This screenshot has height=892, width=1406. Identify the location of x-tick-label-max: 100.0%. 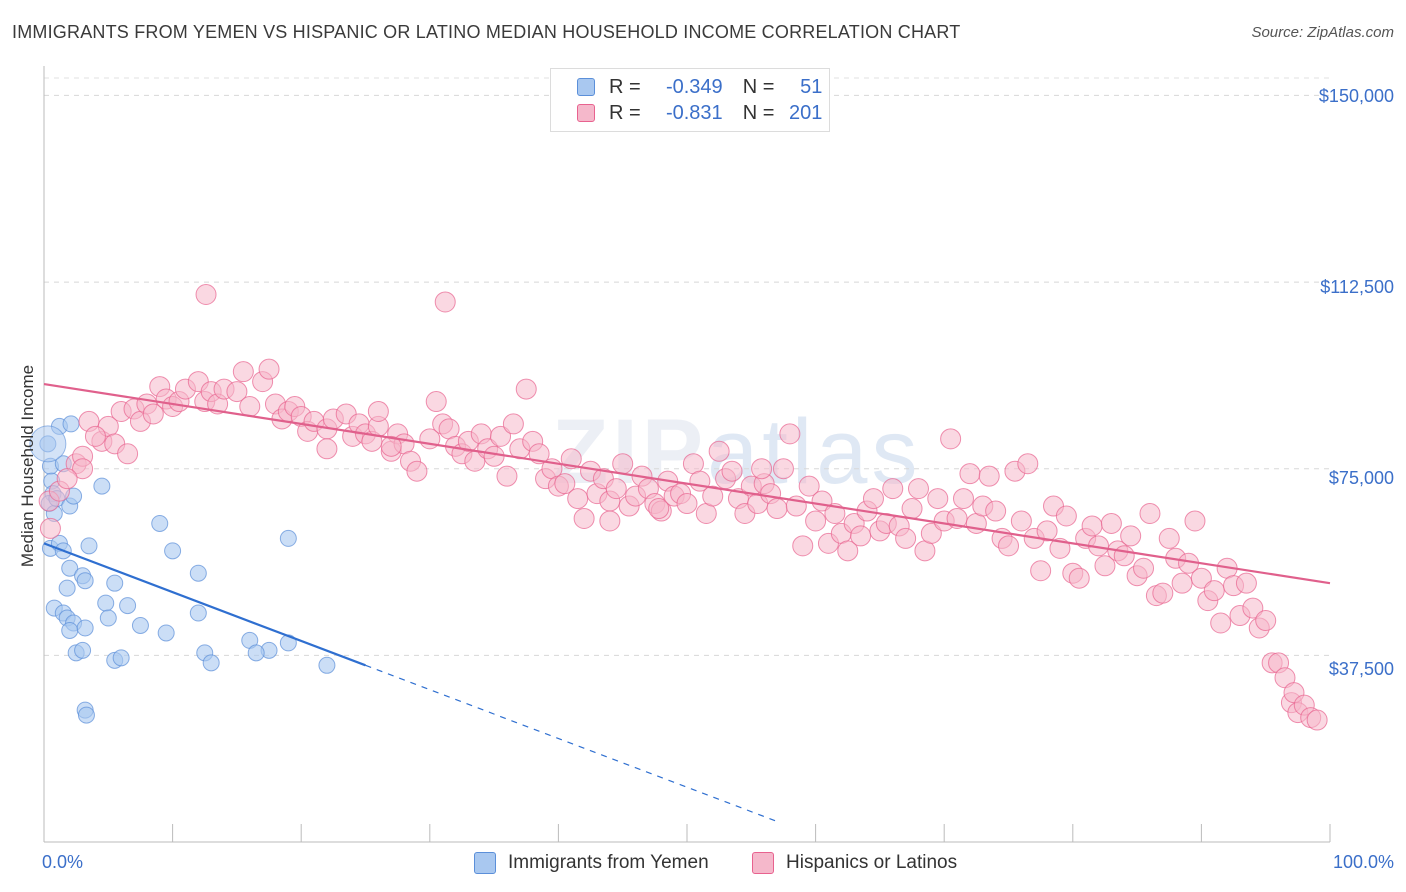
(1363, 862).